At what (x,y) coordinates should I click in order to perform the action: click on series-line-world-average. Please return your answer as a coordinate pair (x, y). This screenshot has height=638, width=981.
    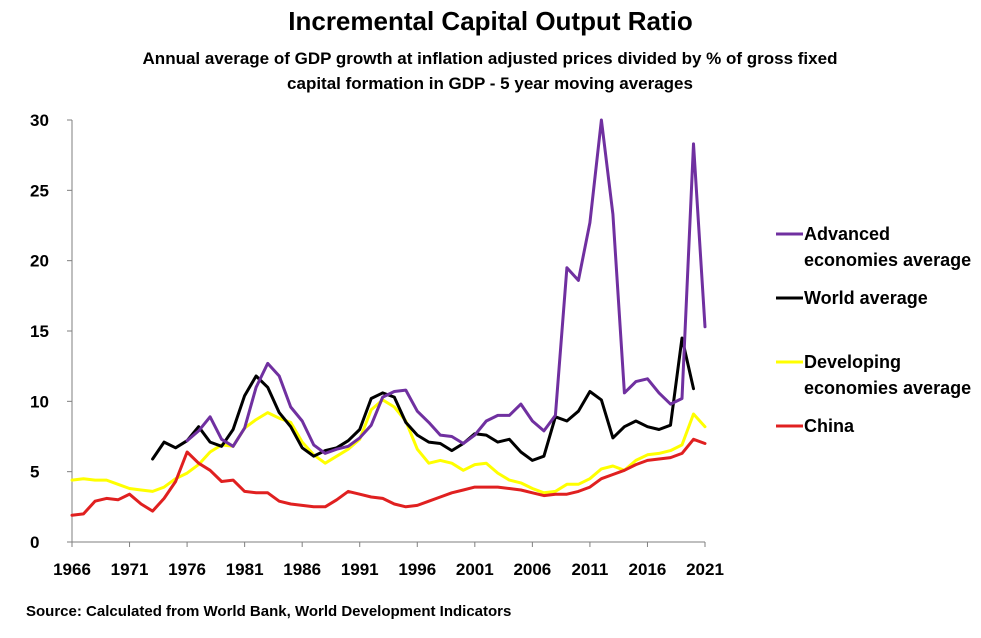
    Looking at the image, I should click on (423, 399).